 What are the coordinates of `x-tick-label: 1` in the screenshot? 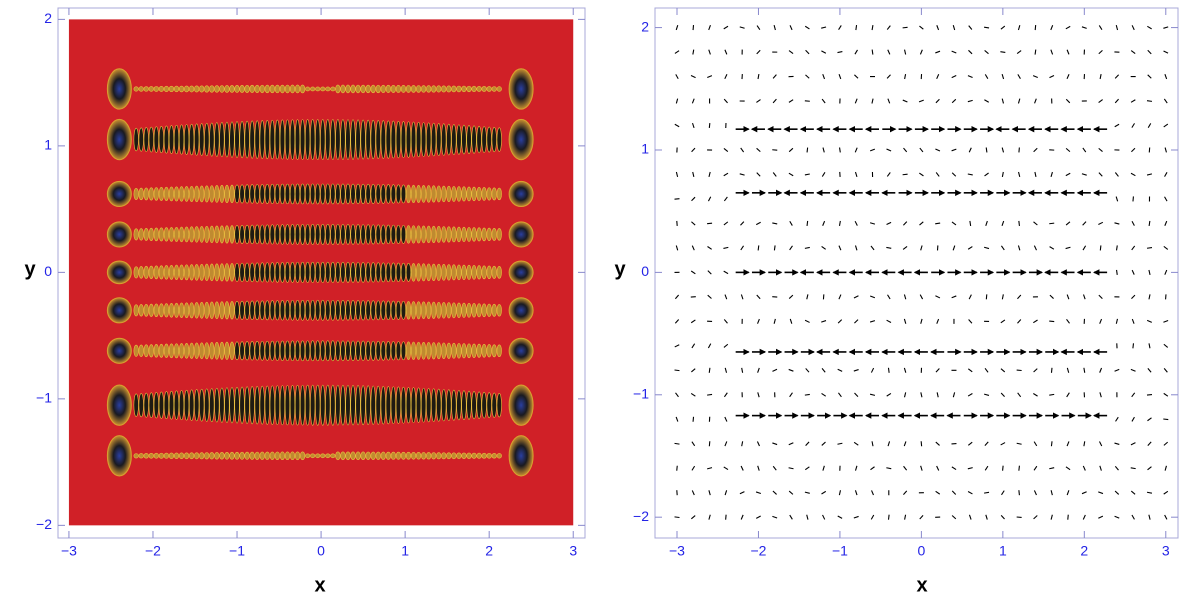 It's located at (405, 551).